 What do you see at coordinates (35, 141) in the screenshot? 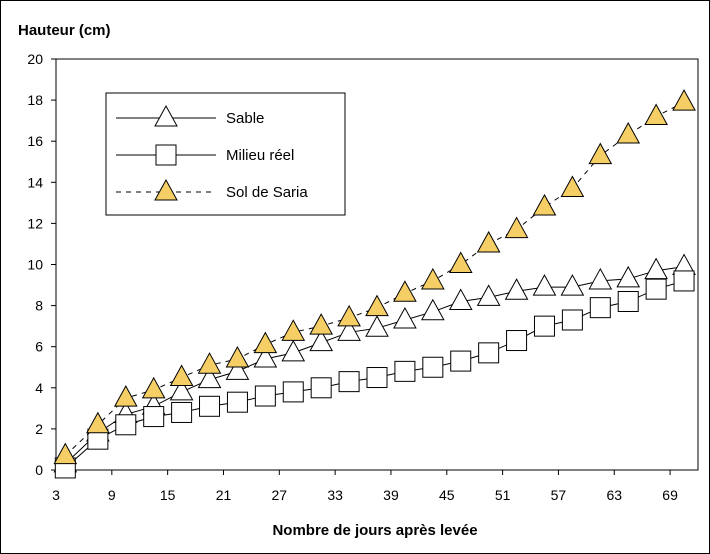
I see `y-tick-label: 16` at bounding box center [35, 141].